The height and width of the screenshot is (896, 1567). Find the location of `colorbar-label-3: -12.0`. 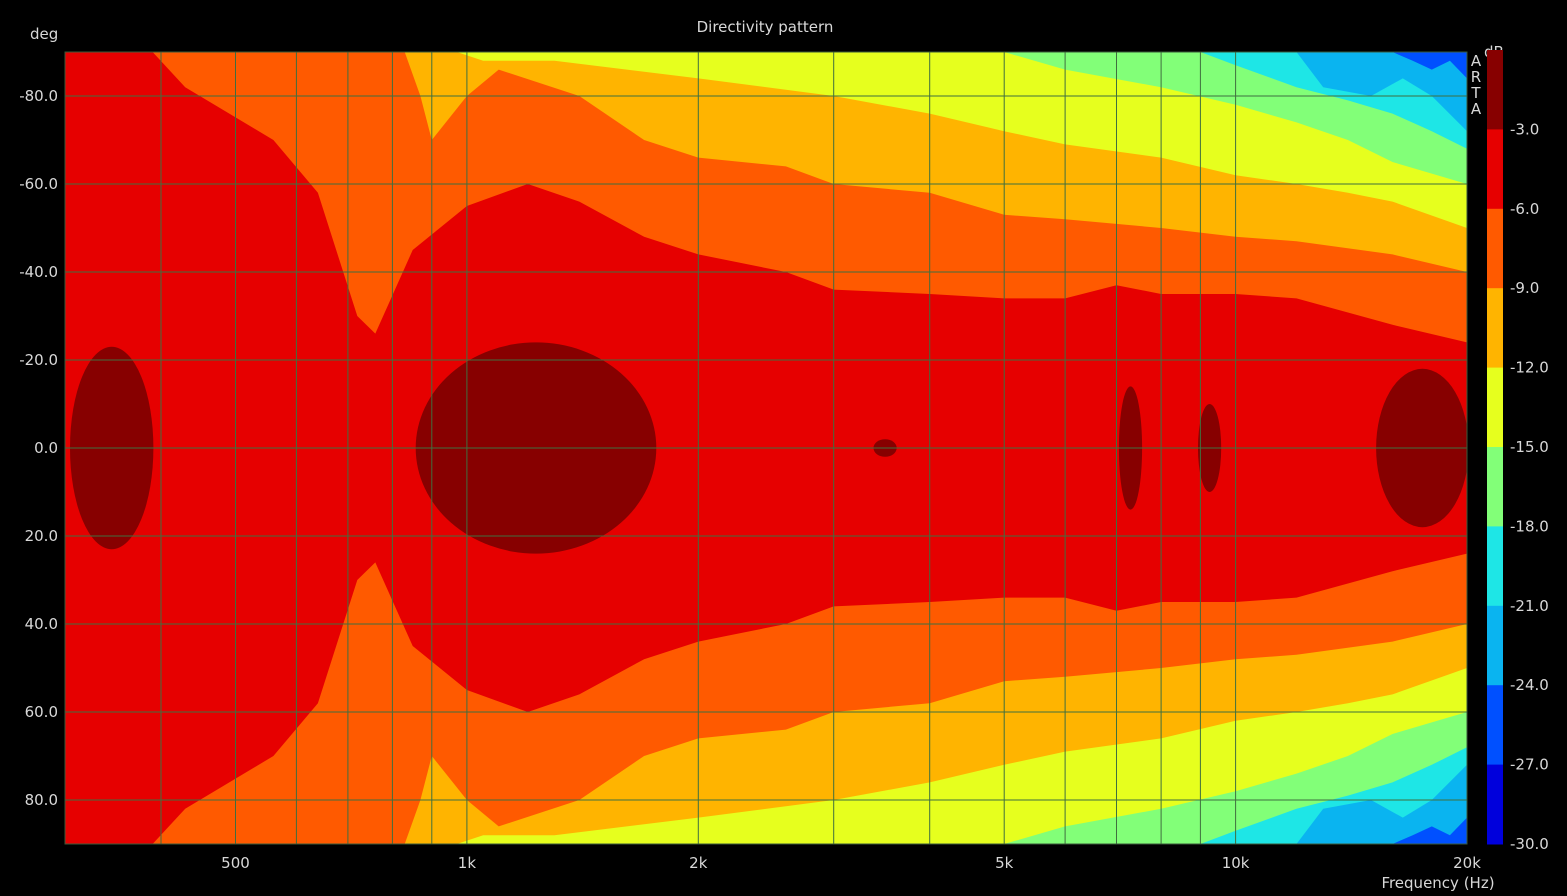

colorbar-label-3: -12.0 is located at coordinates (1529, 368).